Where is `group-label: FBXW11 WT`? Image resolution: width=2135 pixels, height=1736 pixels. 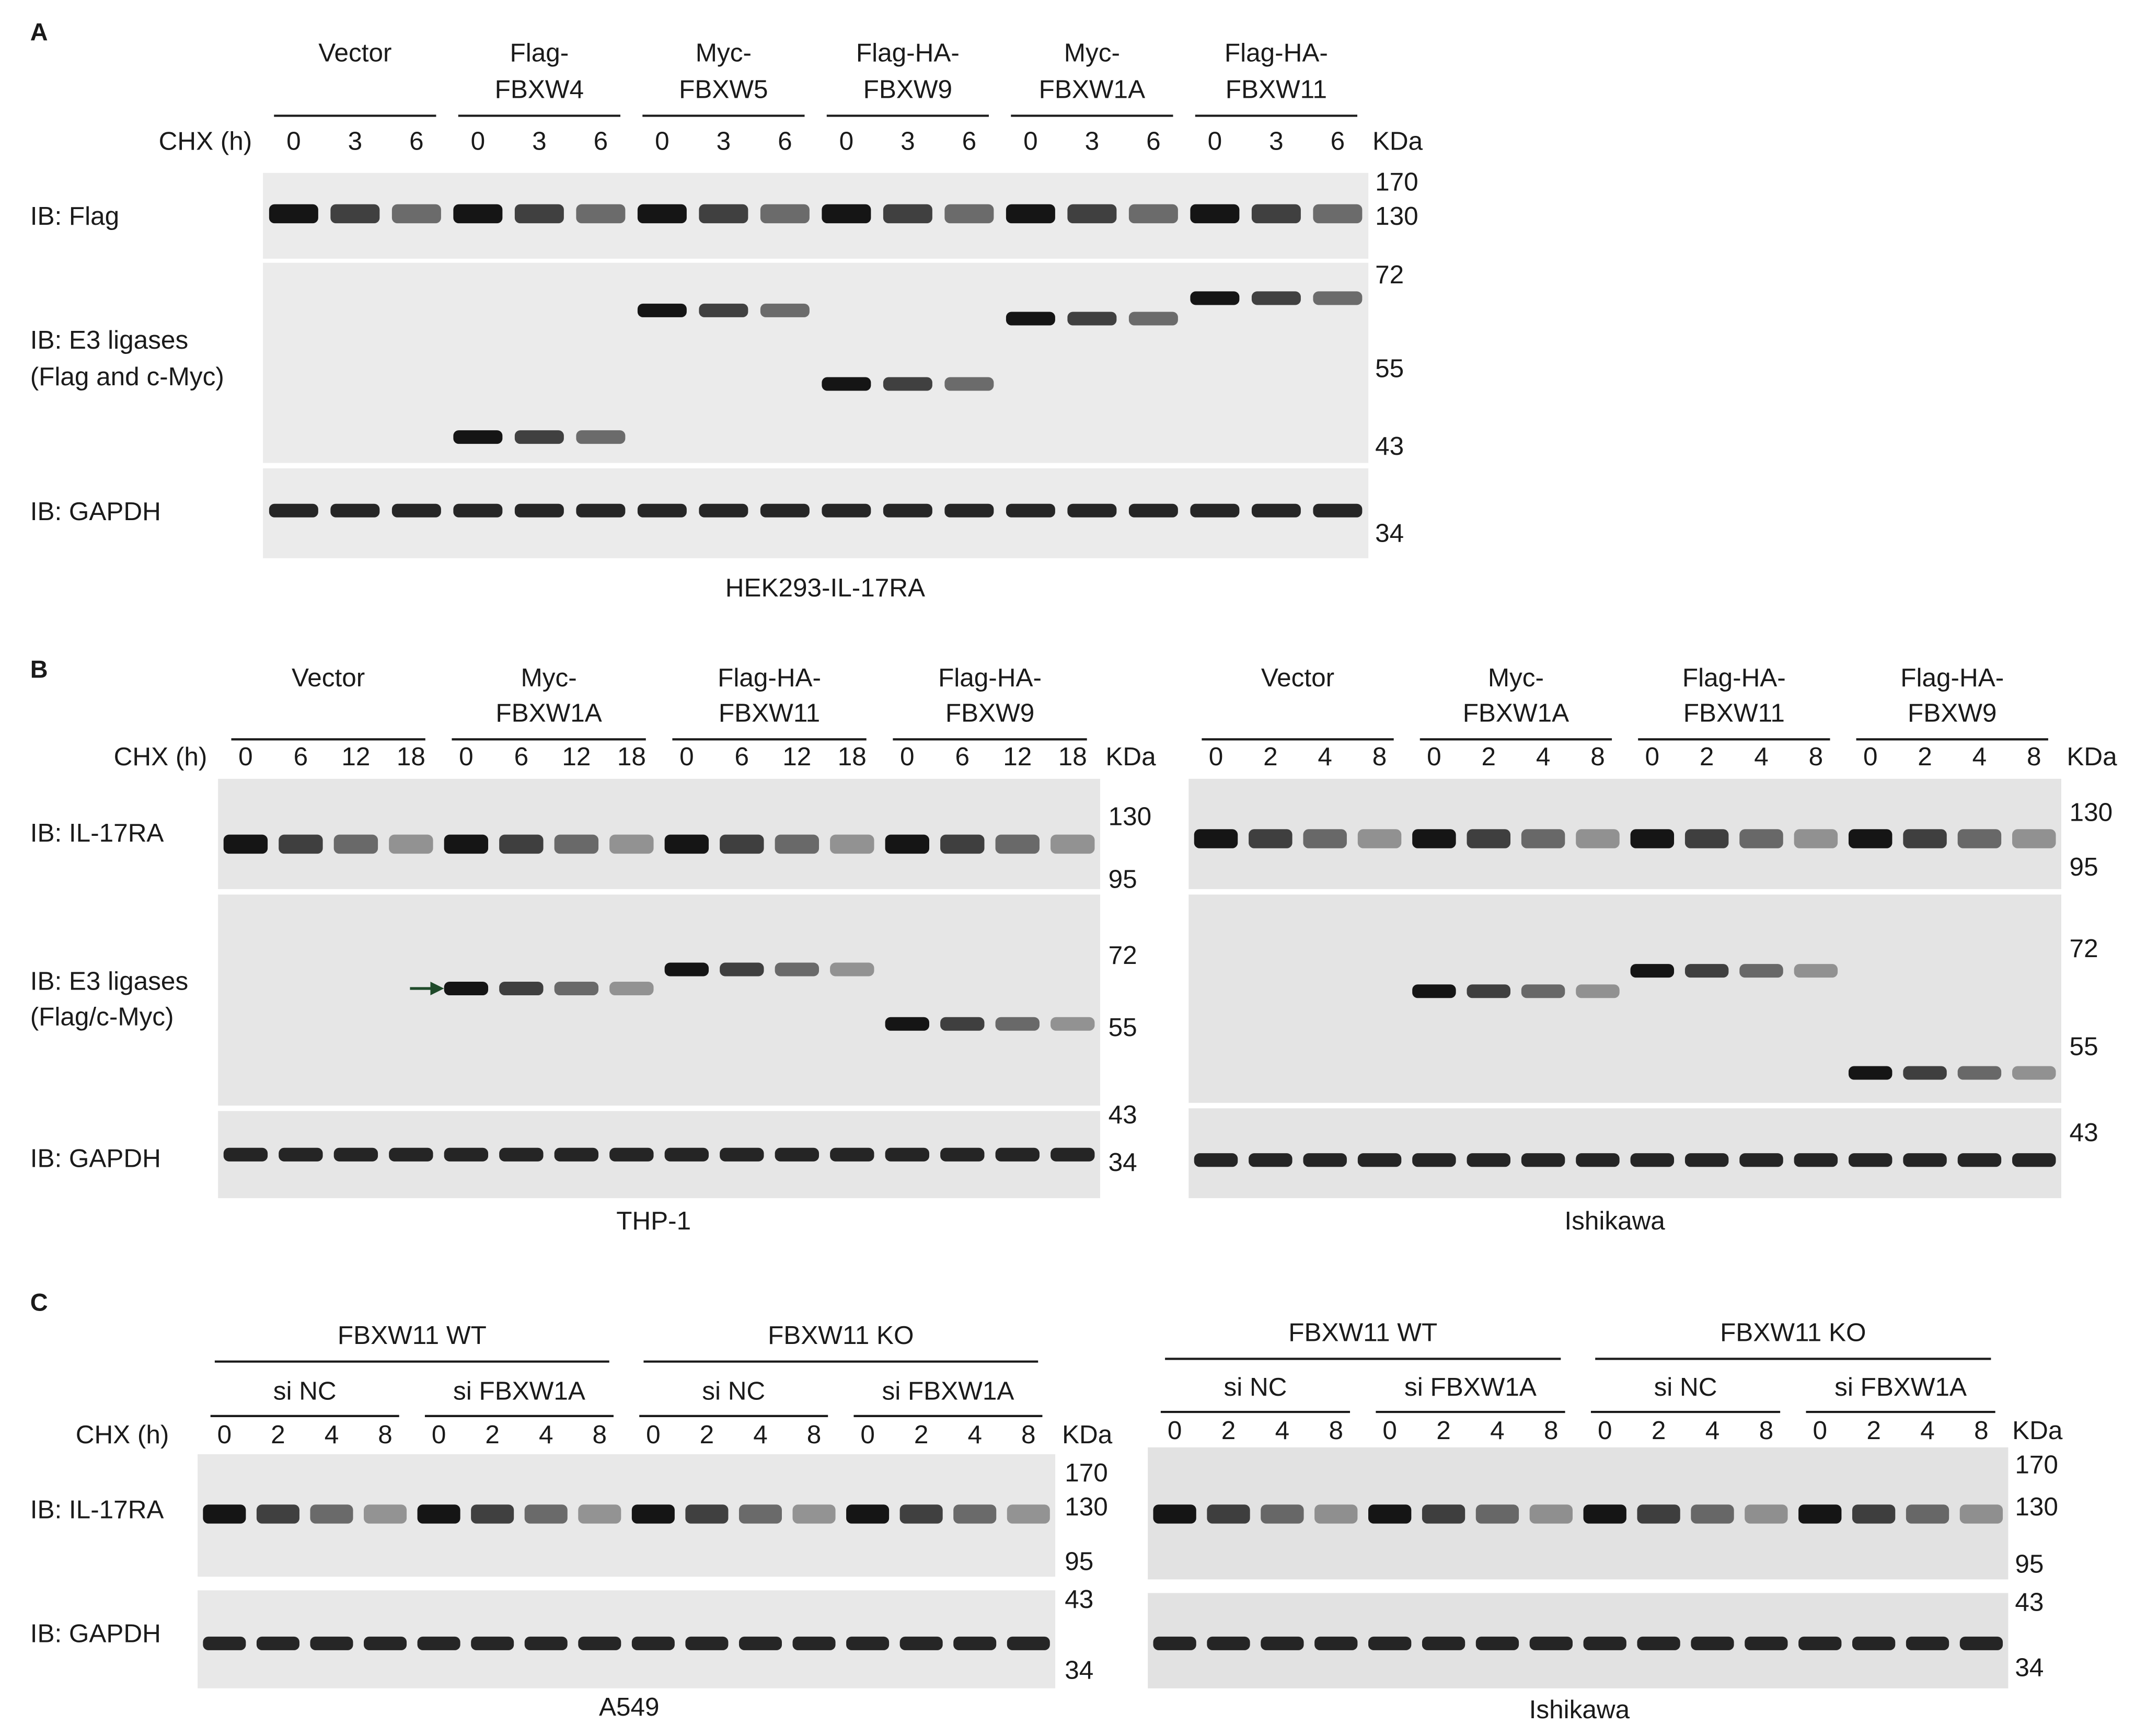
group-label: FBXW11 WT is located at coordinates (412, 1335).